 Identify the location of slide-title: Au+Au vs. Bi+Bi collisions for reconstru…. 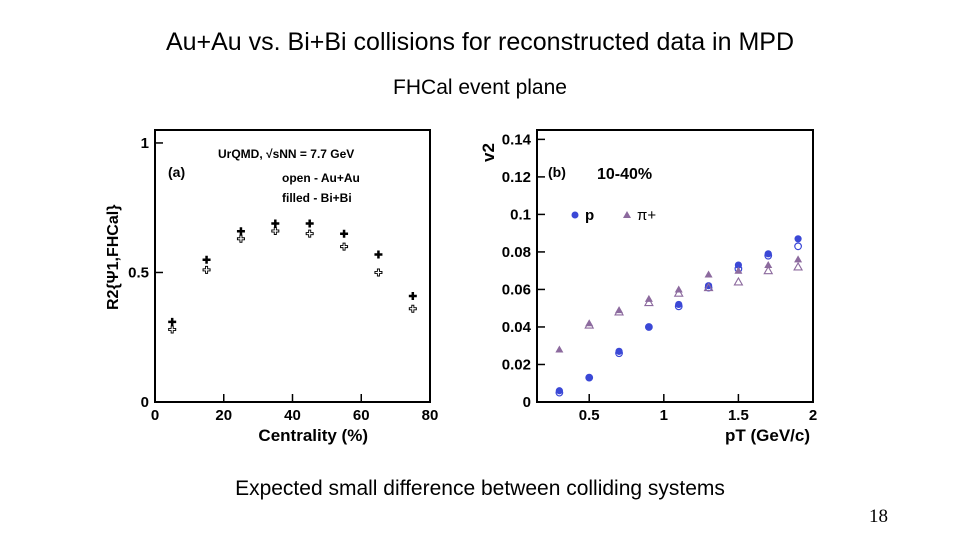
(480, 42).